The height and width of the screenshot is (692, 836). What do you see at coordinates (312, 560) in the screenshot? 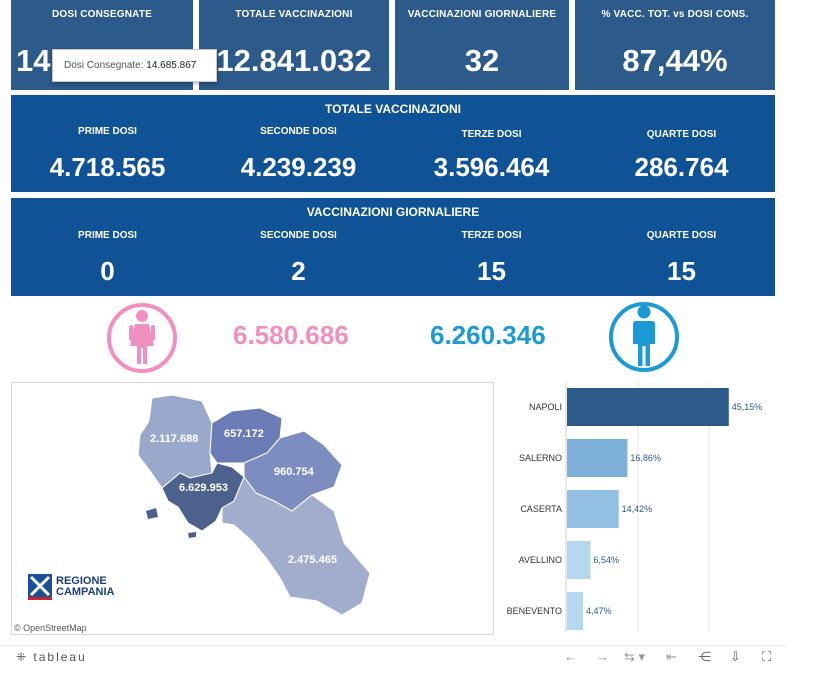
I see `map-label-salerno: 2.475.465` at bounding box center [312, 560].